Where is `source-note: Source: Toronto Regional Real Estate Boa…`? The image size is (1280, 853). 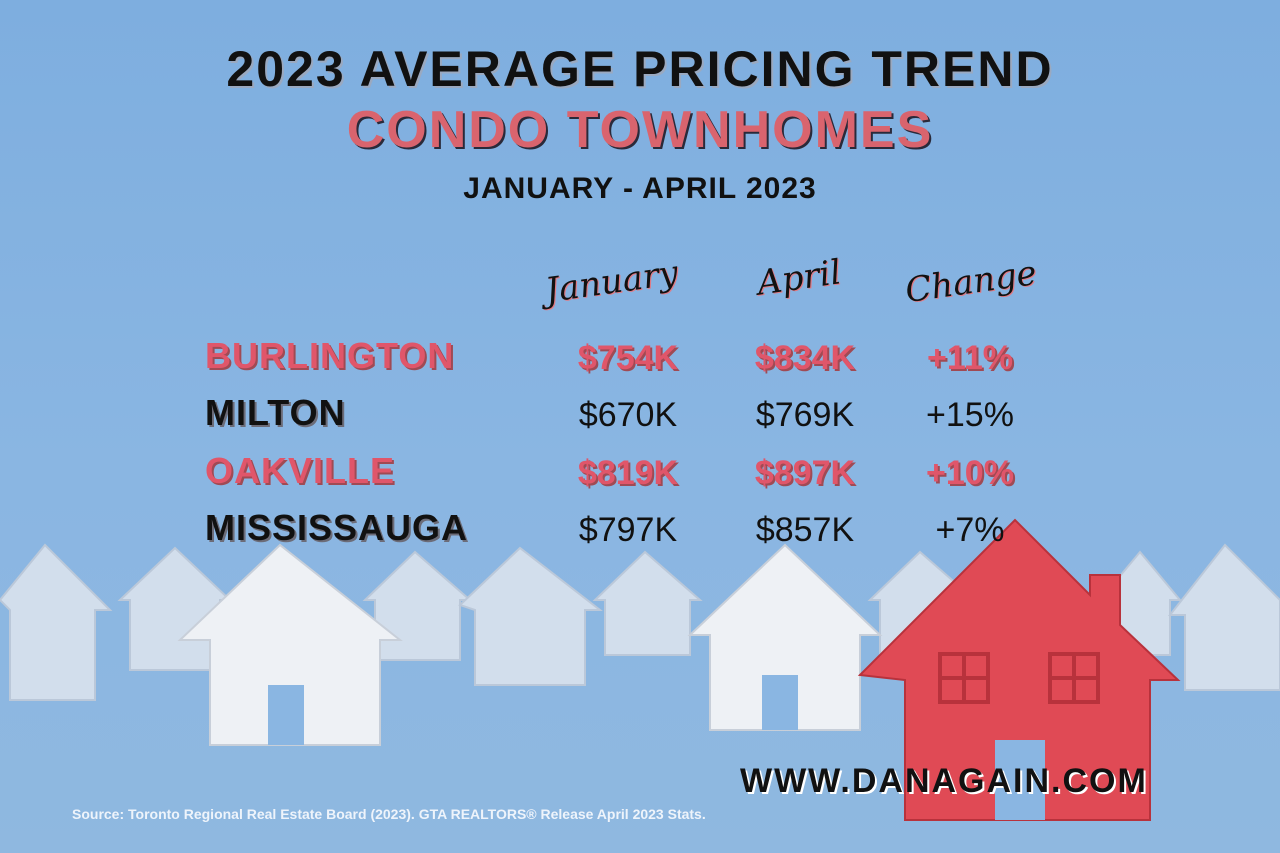
source-note: Source: Toronto Regional Real Estate Boa… is located at coordinates (389, 814).